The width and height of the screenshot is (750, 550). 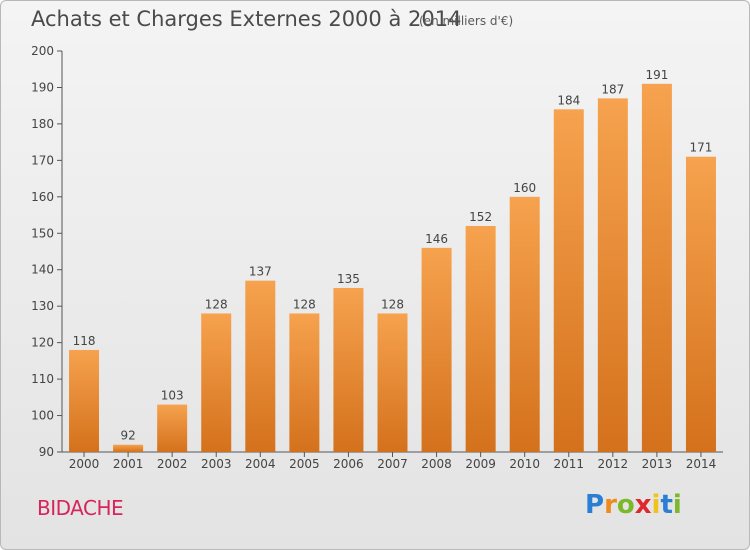 I want to click on y-tick-label: 100, so click(x=42, y=416).